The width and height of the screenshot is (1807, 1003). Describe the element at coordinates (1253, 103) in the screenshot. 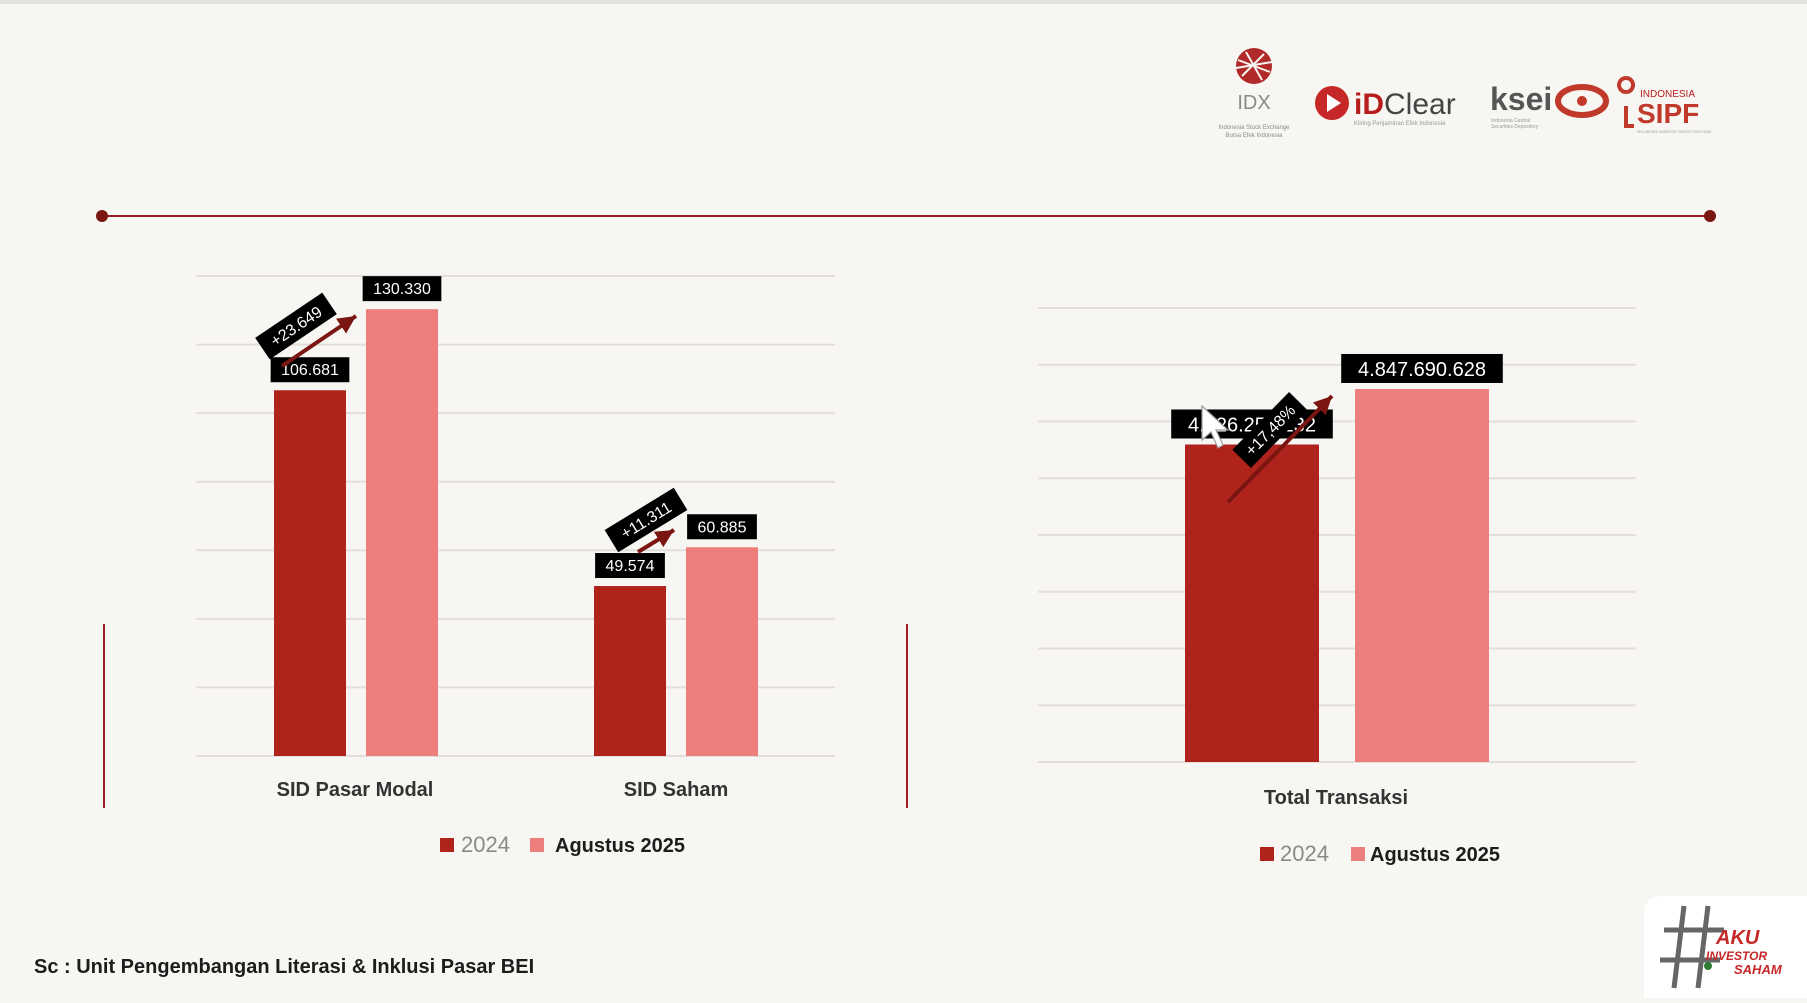

I see `idx-logo-text: IDX` at that location.